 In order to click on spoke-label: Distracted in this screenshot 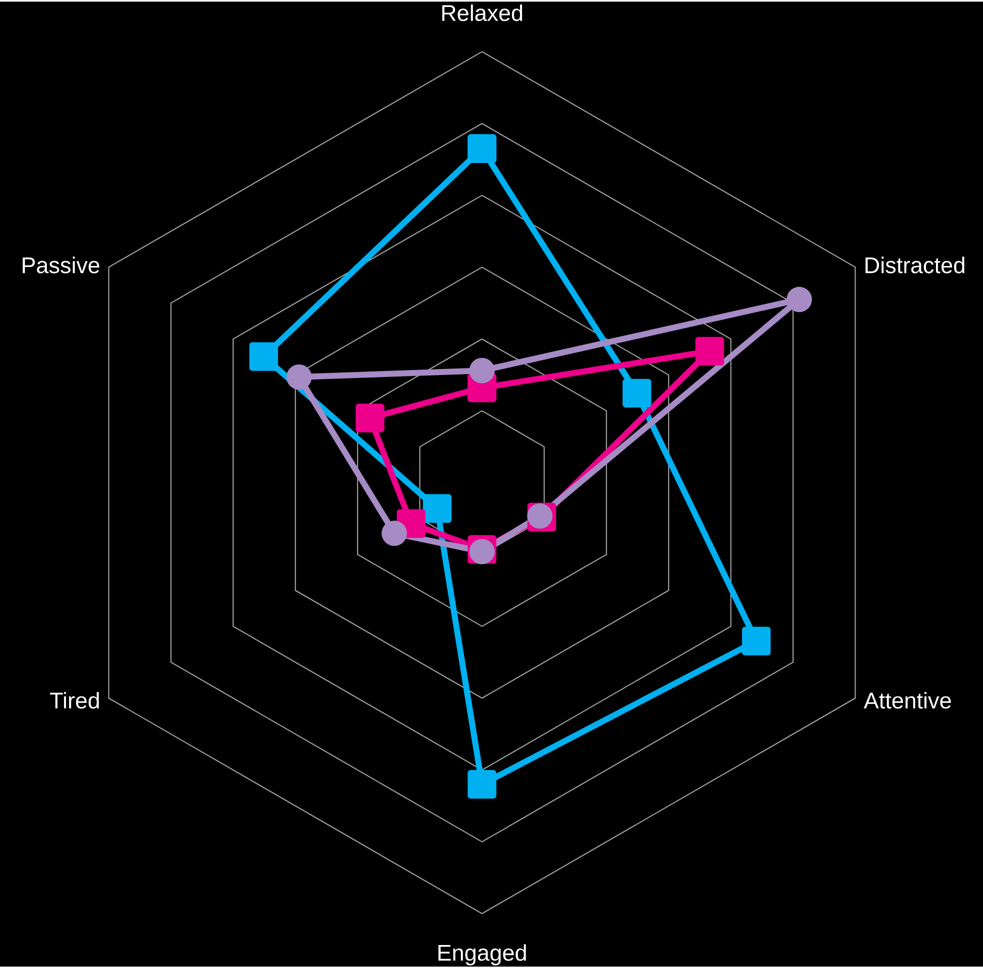, I will do `click(915, 265)`.